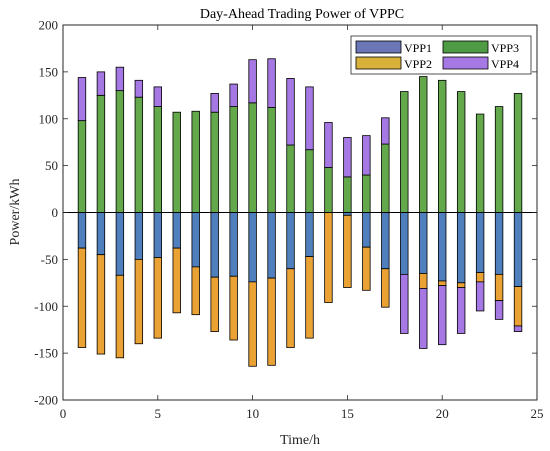 The image size is (550, 451). What do you see at coordinates (63, 413) in the screenshot?
I see `x-tick-label: 0` at bounding box center [63, 413].